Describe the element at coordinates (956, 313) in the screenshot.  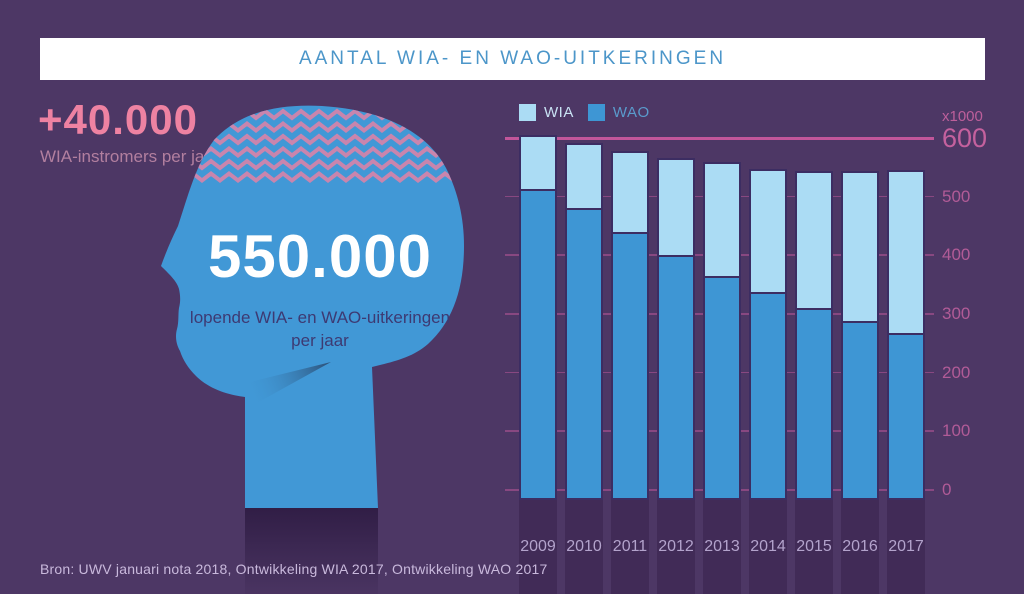
I see `axis-tick-label: 300` at that location.